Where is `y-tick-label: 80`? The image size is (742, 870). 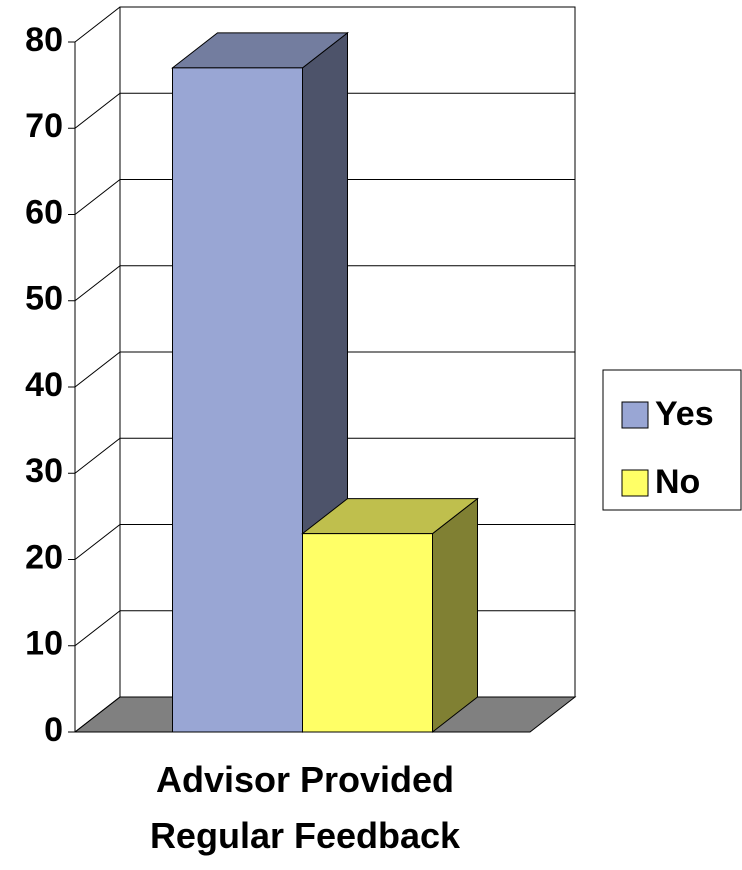
y-tick-label: 80 is located at coordinates (44, 40).